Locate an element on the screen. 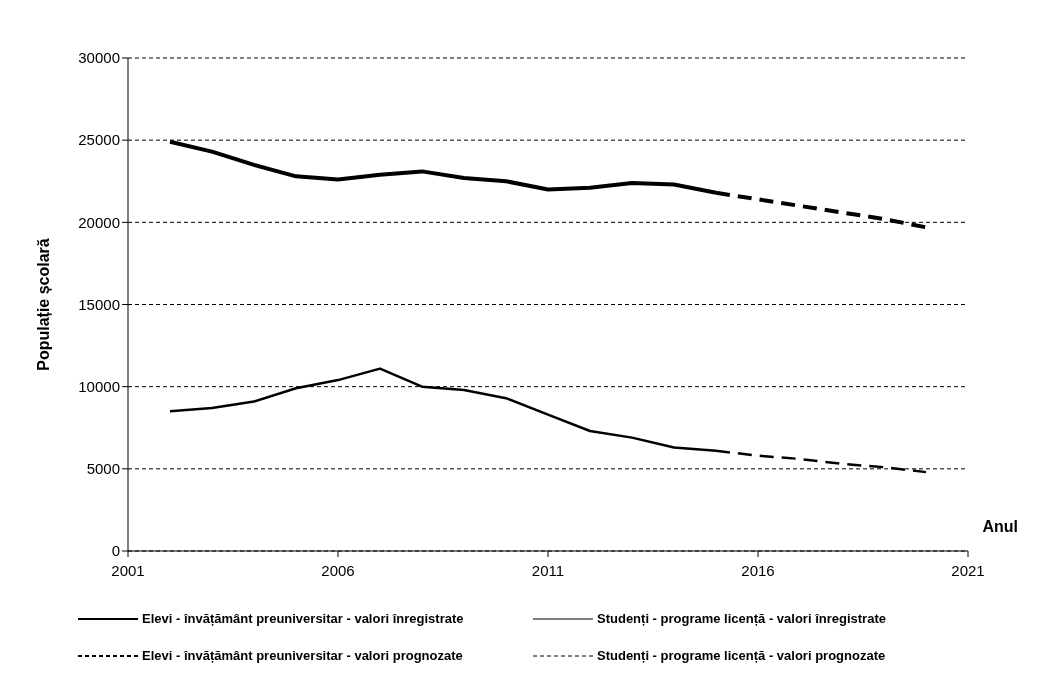 This screenshot has height=685, width=1040. legend-label: Studenți - programe licență - valori prognozate is located at coordinates (741, 655).